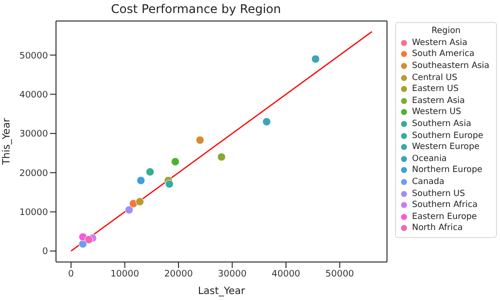  I want to click on legend-label: Southern Africa, so click(445, 205).